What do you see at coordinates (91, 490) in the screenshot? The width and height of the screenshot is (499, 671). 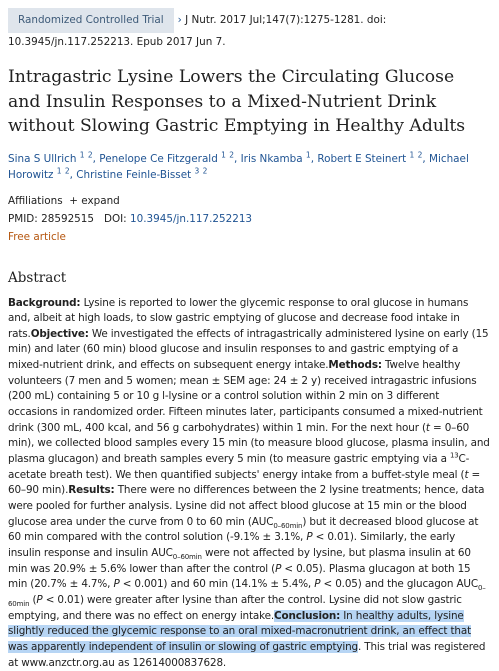 I see `section-label: Results:` at bounding box center [91, 490].